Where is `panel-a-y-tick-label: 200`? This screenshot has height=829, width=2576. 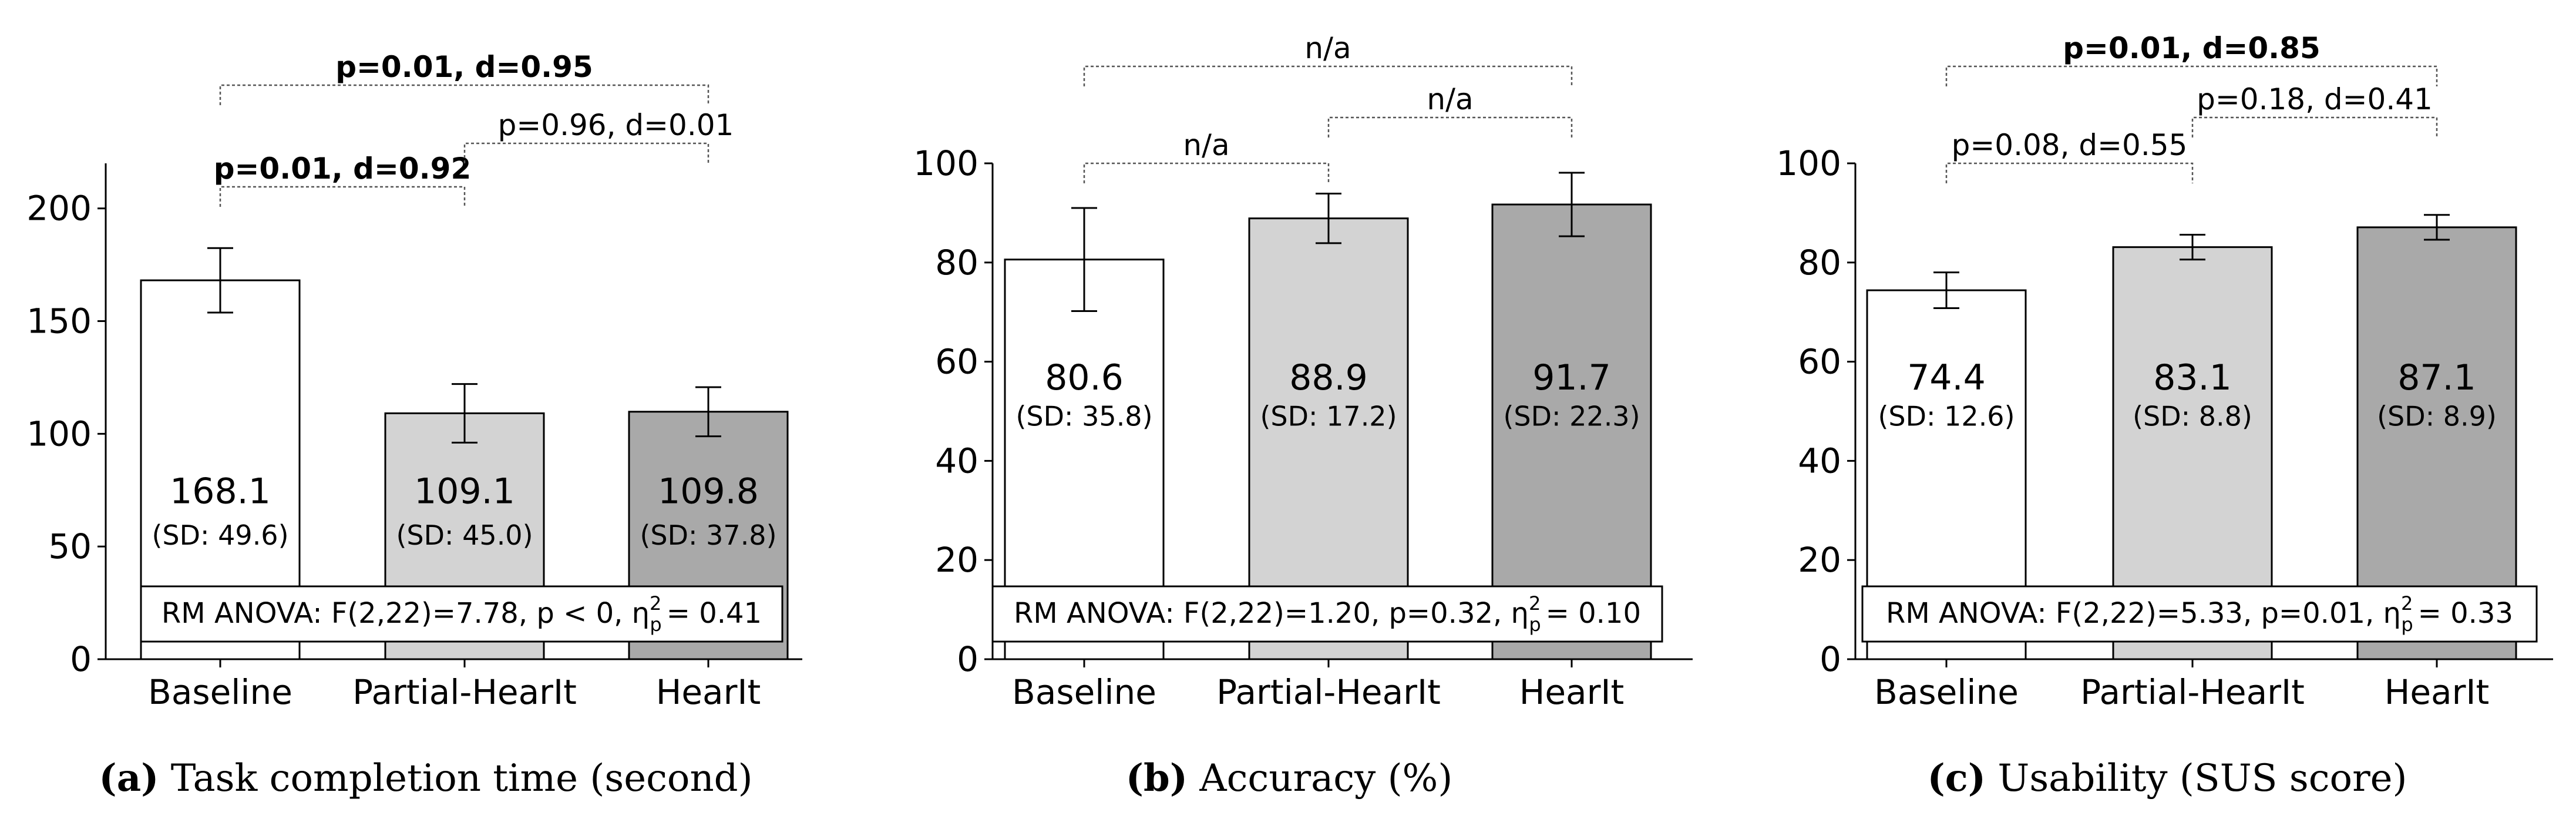 panel-a-y-tick-label: 200 is located at coordinates (59, 209).